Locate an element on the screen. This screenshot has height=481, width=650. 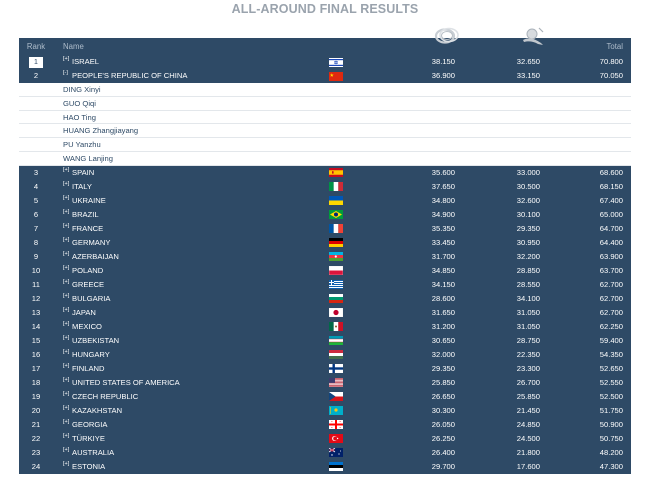
table-row: 8 [+] GERMANY 33.450 30.950 64.400 is located at coordinates (325, 242).